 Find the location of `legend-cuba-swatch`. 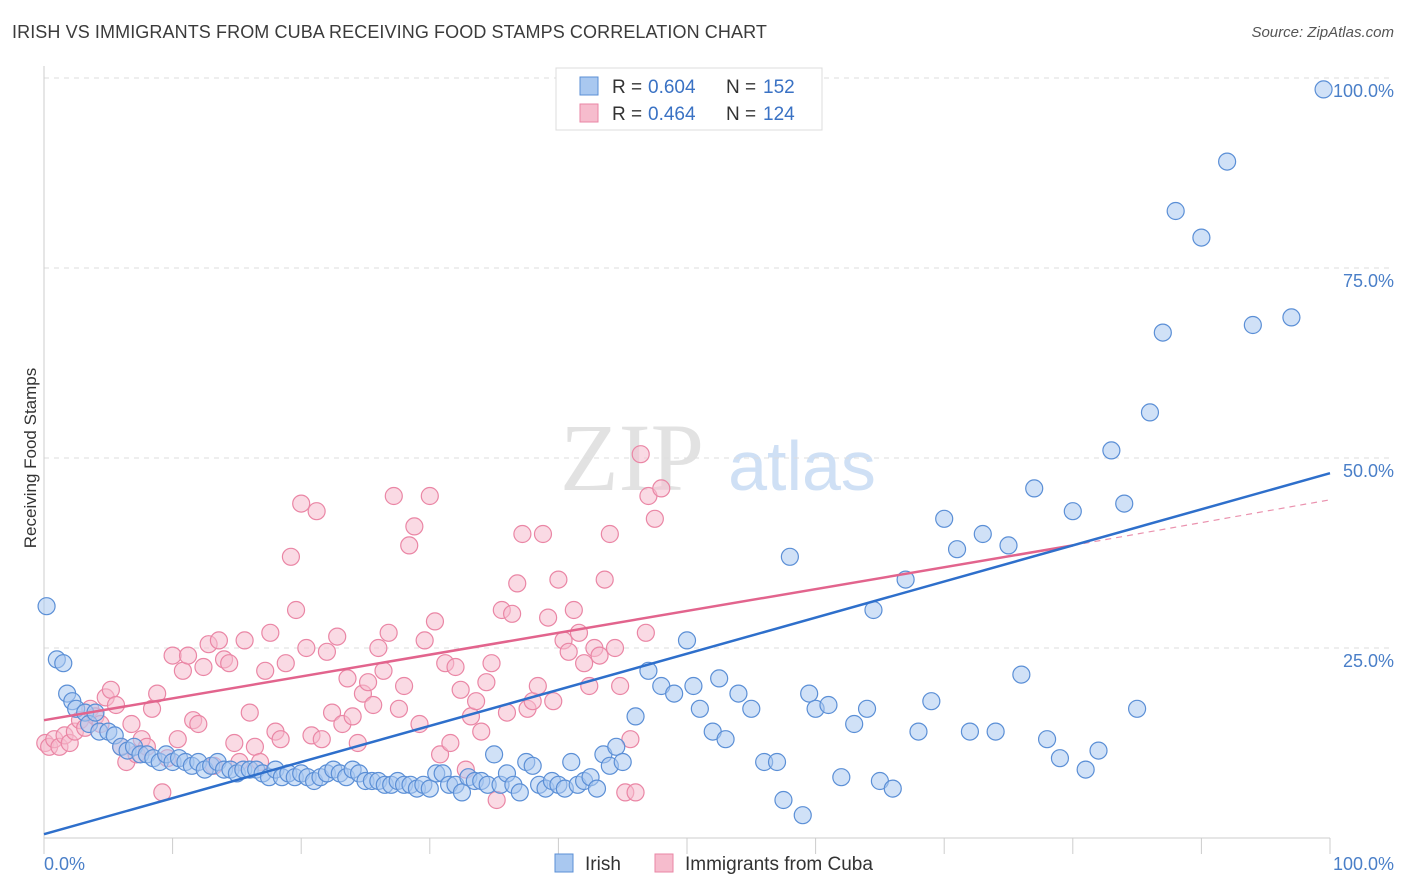

legend-cuba-swatch is located at coordinates (589, 113).